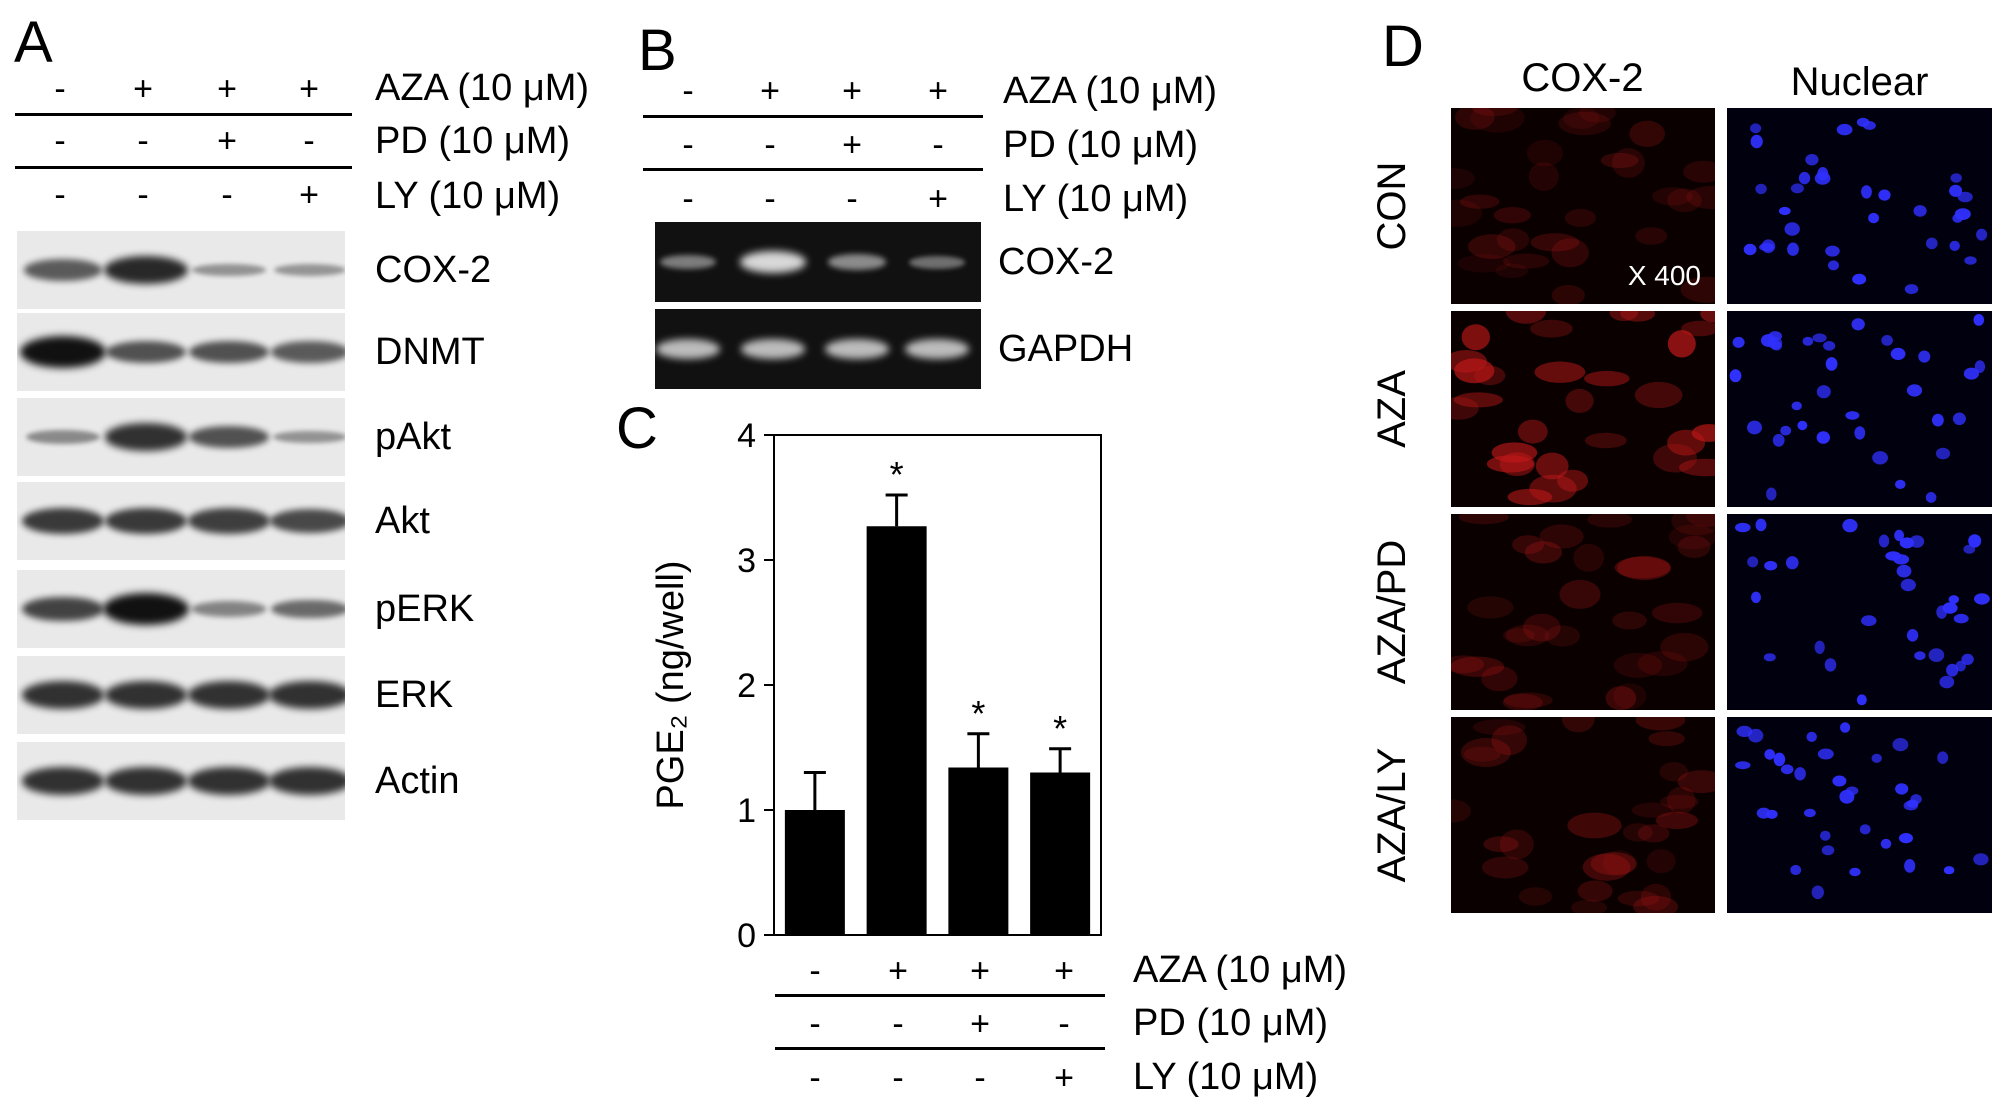 This screenshot has height=1113, width=2008. I want to click on panel-c-aza-sign: +, so click(1064, 971).